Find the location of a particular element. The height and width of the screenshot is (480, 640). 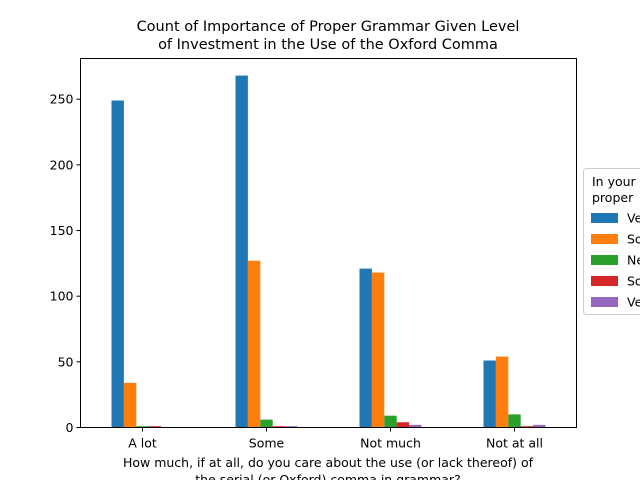

y-axis: 0 50 100 150 200 250 is located at coordinates (65, 263).